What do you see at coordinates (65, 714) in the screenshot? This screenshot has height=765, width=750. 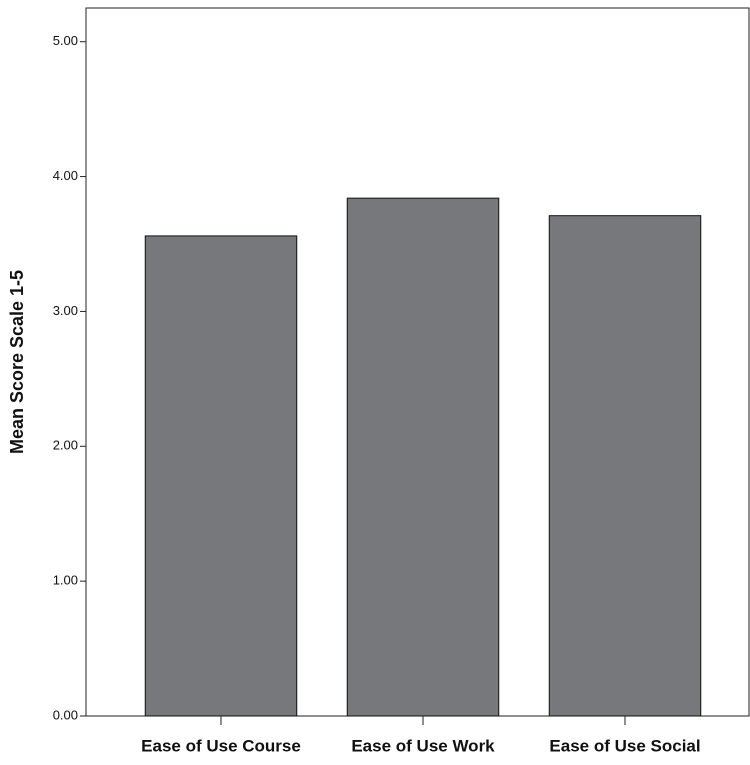 I see `y-tick-label: 0.00` at bounding box center [65, 714].